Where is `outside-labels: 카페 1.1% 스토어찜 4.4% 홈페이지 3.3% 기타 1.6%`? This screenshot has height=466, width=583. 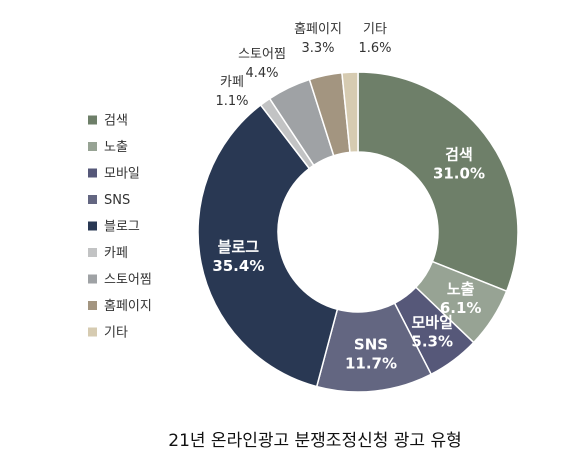
outside-labels: 카페 1.1% 스토어찜 4.4% 홈페이지 3.3% 기타 1.6% is located at coordinates (303, 65).